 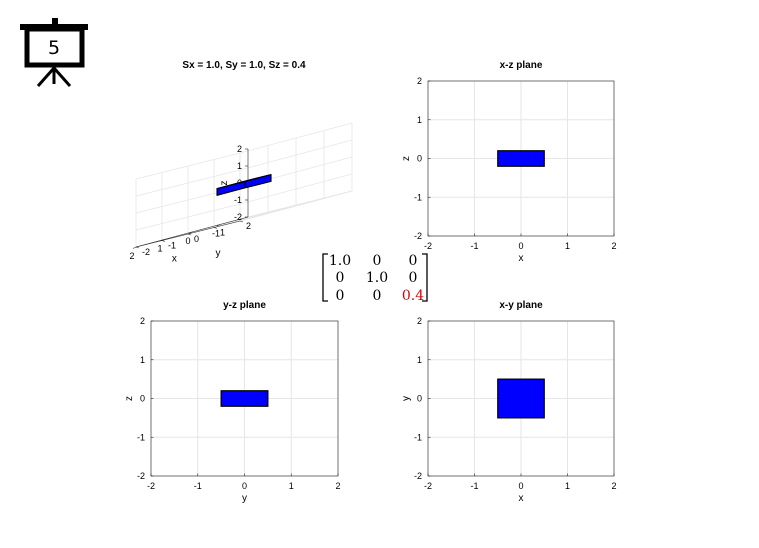 I want to click on matrix-left-bracket, so click(x=325, y=277).